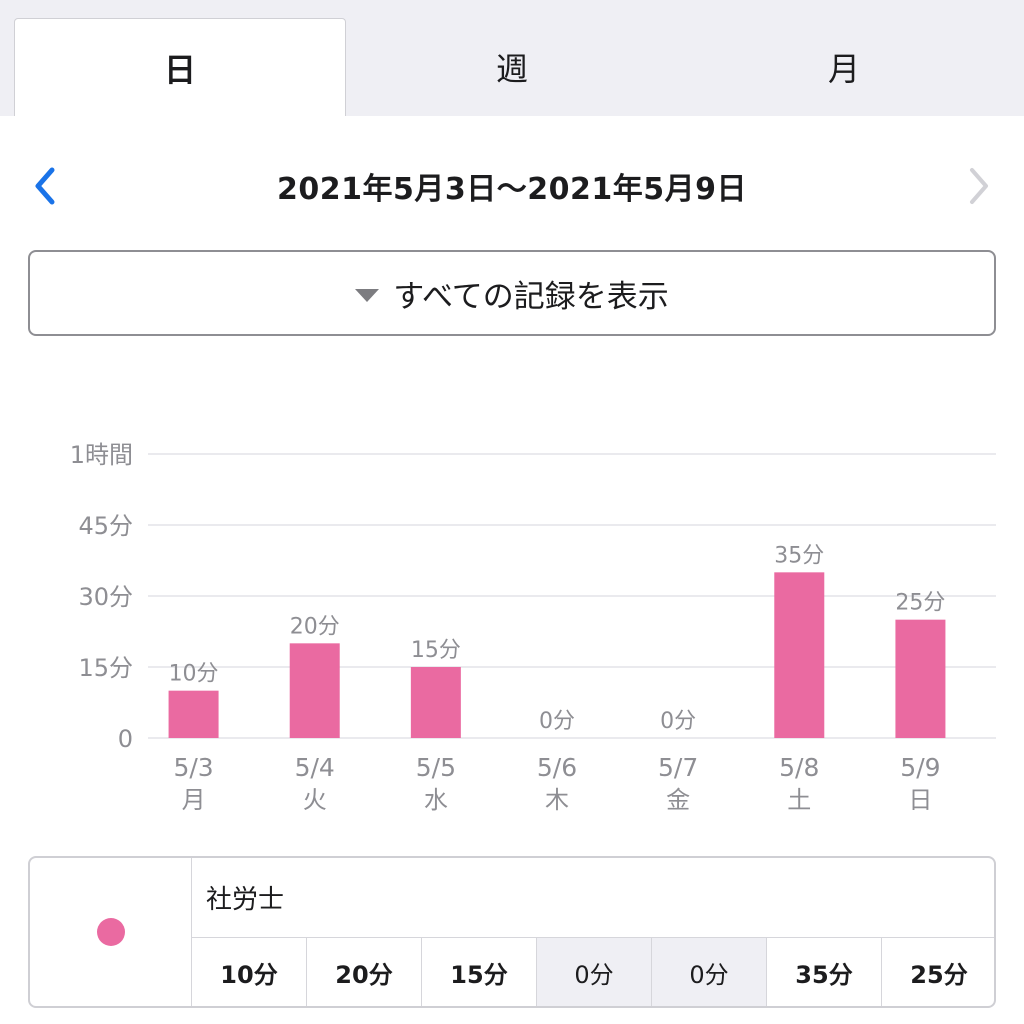 Image resolution: width=1024 pixels, height=1024 pixels. I want to click on date-range-label: 2021年5月3日〜2021年5月9日, so click(512, 189).